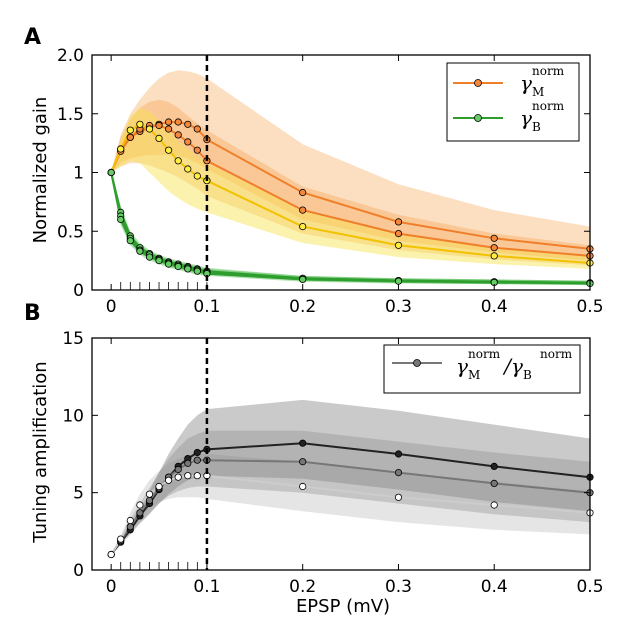 This screenshot has height=623, width=623. Describe the element at coordinates (40, 452) in the screenshot. I see `y-axis-label-b: Tuning amplification` at that location.